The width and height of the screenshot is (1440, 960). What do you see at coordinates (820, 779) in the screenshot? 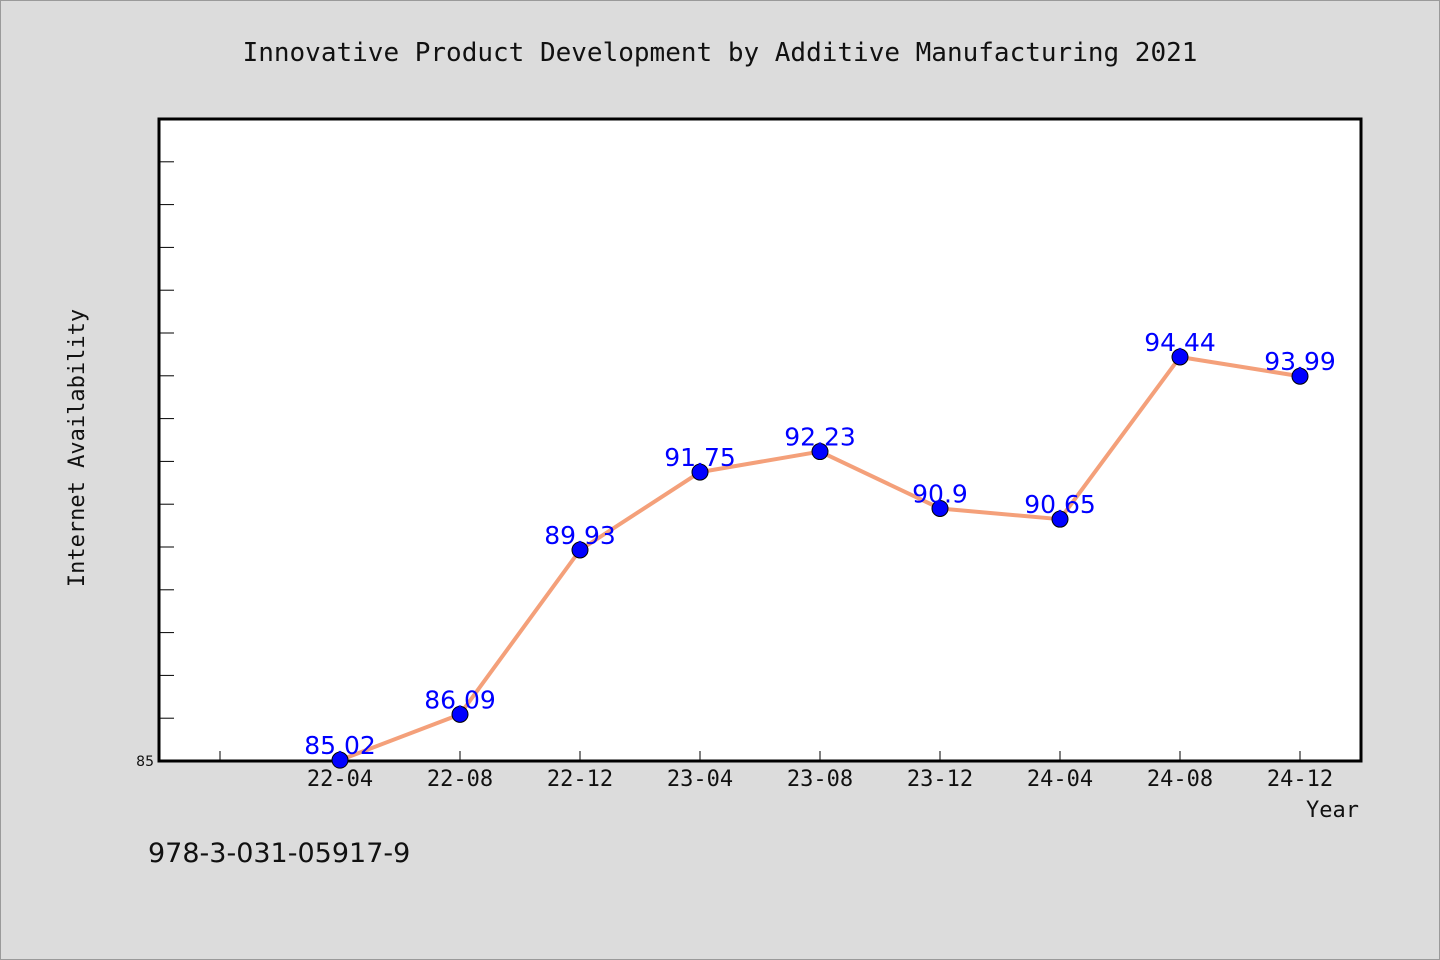
I see `x-tick-label: 23-08` at bounding box center [820, 779].